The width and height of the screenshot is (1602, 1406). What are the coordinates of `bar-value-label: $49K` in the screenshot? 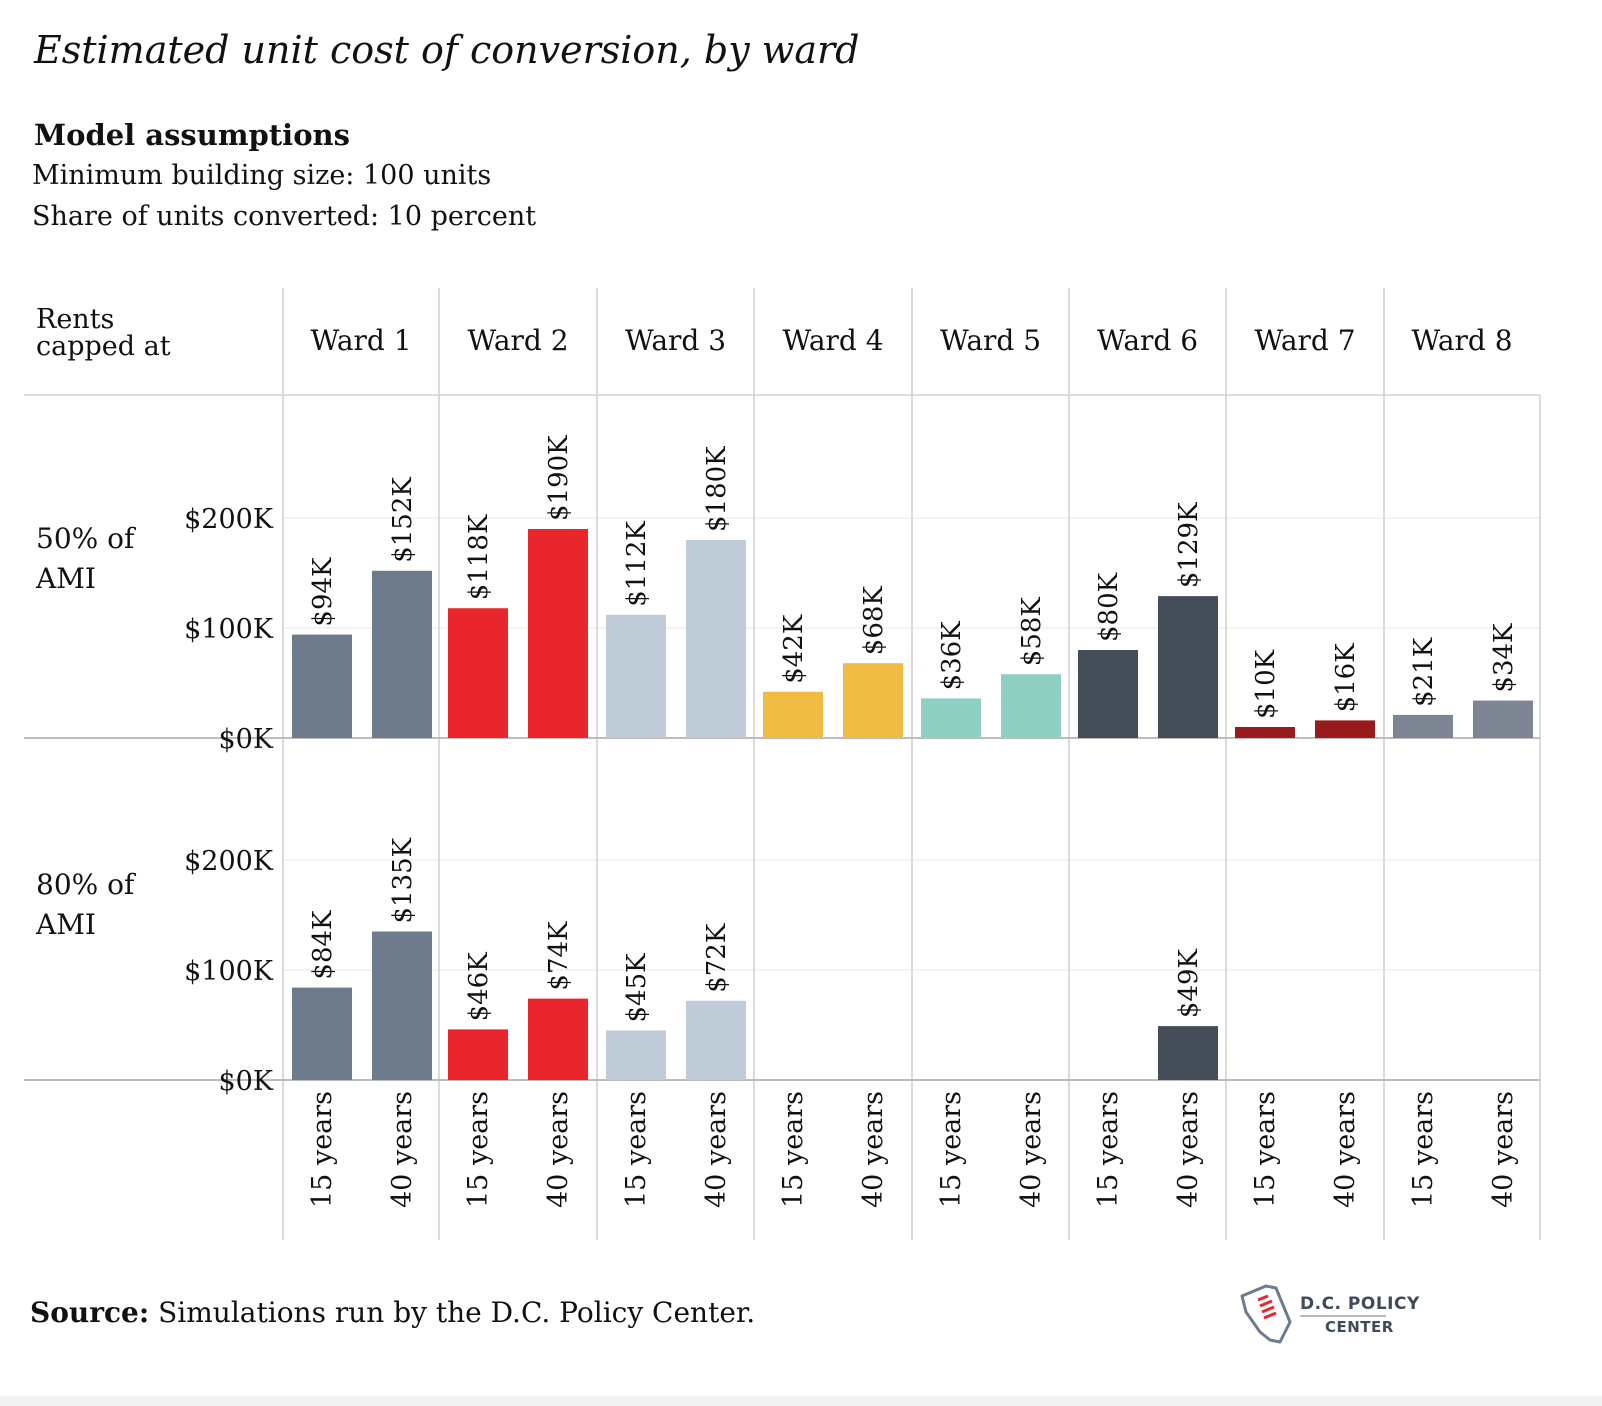 It's located at (1189, 983).